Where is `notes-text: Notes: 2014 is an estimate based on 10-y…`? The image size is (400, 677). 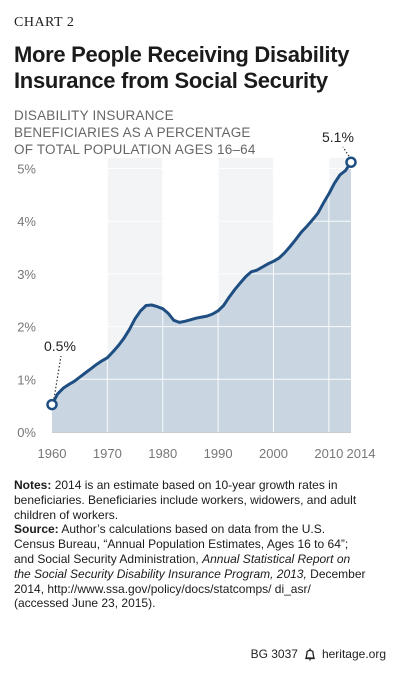 notes-text: Notes: 2014 is an estimate based on 10-y… is located at coordinates (201, 500).